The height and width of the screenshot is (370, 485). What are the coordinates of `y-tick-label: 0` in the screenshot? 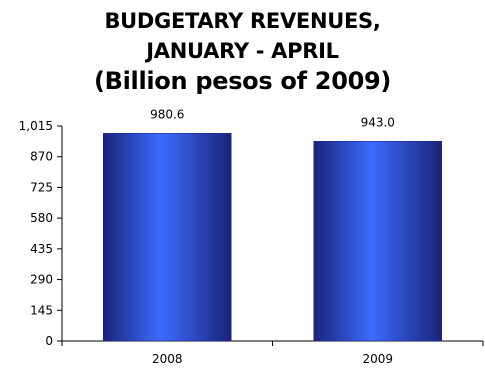 It's located at (49, 341).